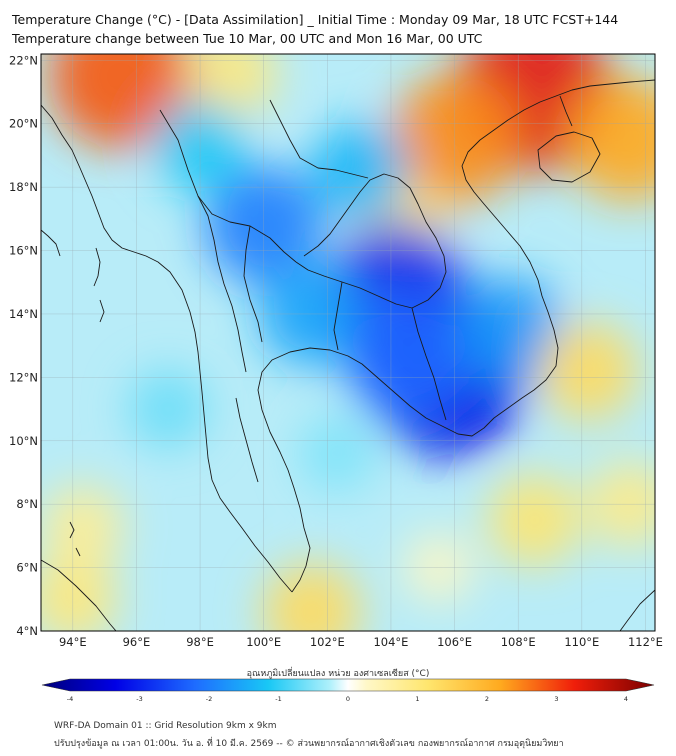 The height and width of the screenshot is (756, 676). I want to click on colorbar-tick-label: -1, so click(278, 699).